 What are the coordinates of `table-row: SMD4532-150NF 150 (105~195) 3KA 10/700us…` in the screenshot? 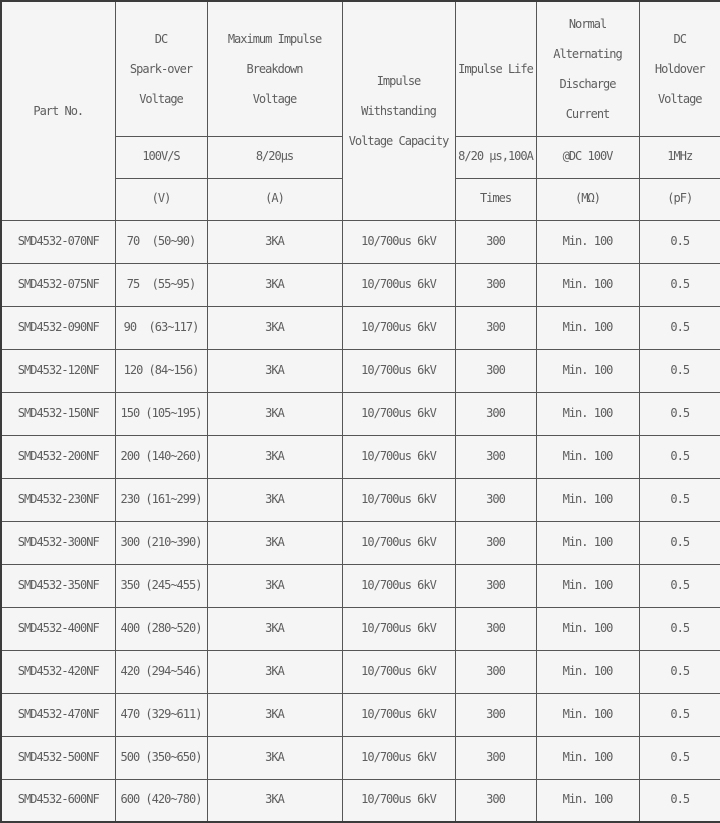 It's located at (360, 413).